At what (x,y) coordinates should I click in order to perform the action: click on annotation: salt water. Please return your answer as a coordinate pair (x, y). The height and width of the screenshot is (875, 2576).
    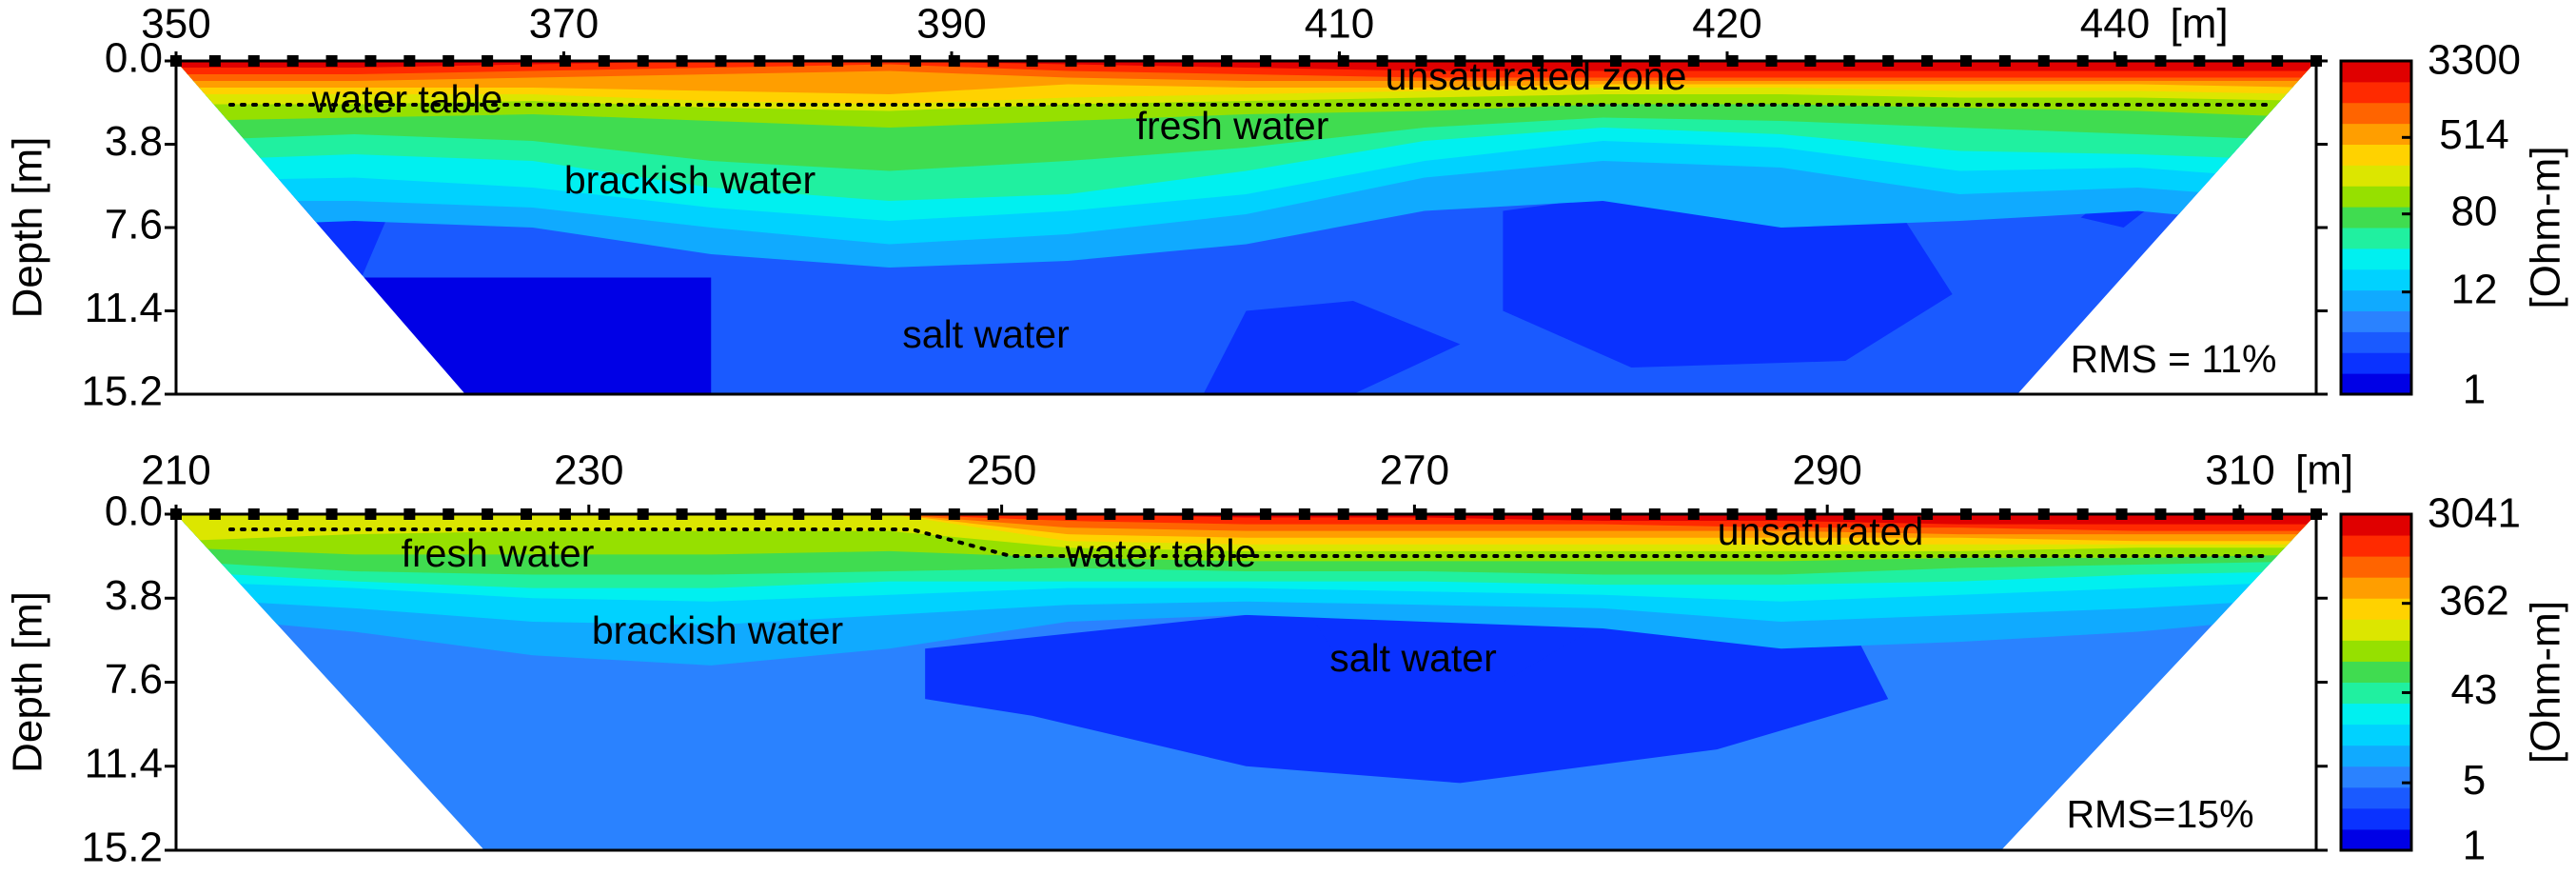
    Looking at the image, I should click on (985, 334).